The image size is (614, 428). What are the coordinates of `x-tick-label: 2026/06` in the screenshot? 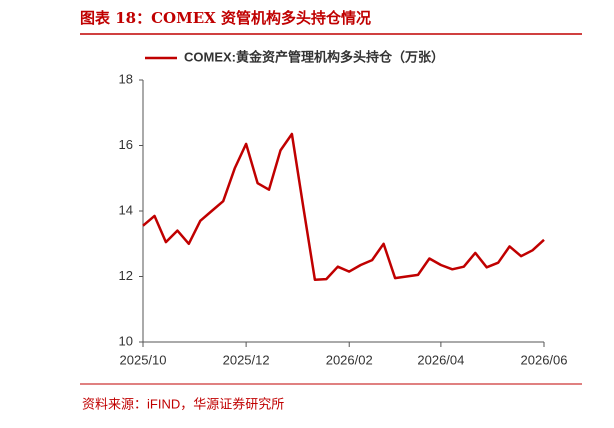 It's located at (544, 359).